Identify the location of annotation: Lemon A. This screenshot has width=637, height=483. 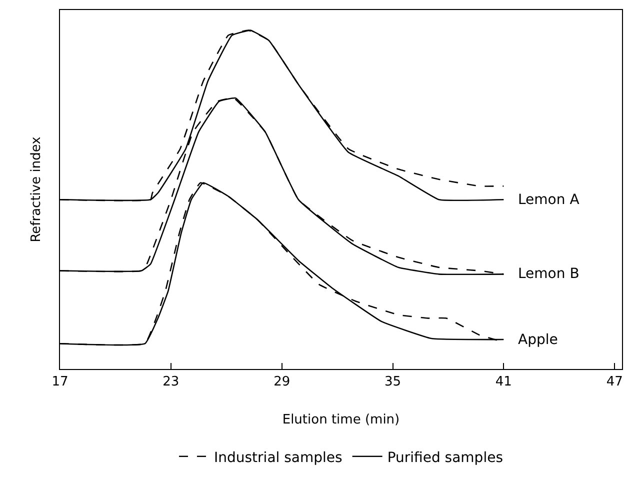
(549, 200).